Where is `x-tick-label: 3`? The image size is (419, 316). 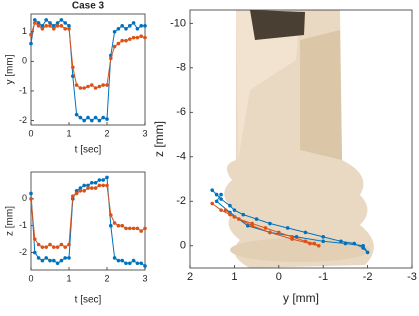 x-tick-label: 3 is located at coordinates (144, 133).